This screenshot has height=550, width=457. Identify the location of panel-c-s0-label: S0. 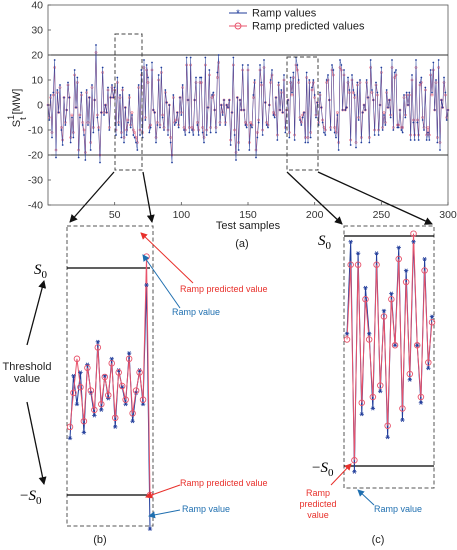
(325, 242).